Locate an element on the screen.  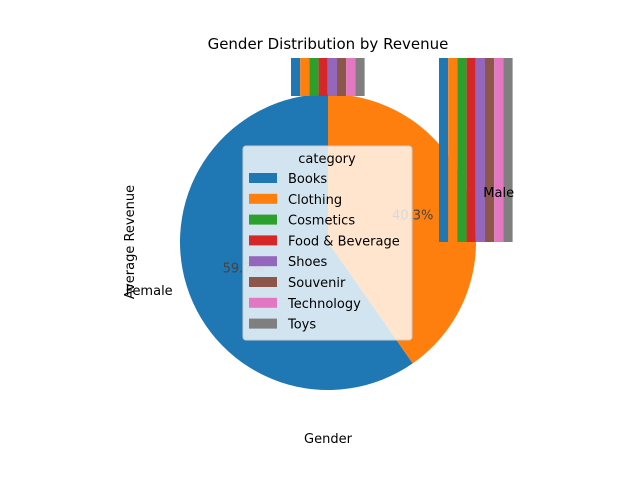
bar-male-food-beverage is located at coordinates (471, 150).